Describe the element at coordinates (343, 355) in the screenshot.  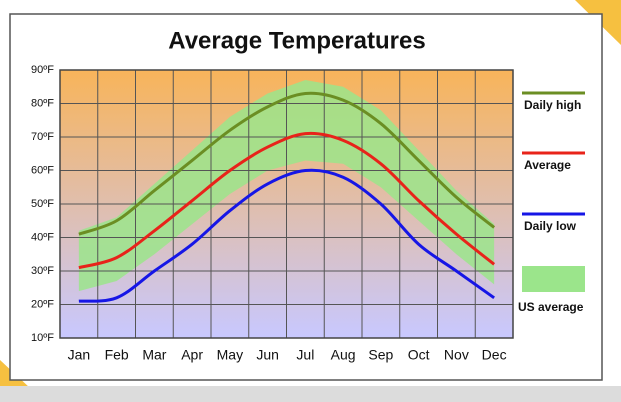
I see `x-tick-label: Aug` at that location.